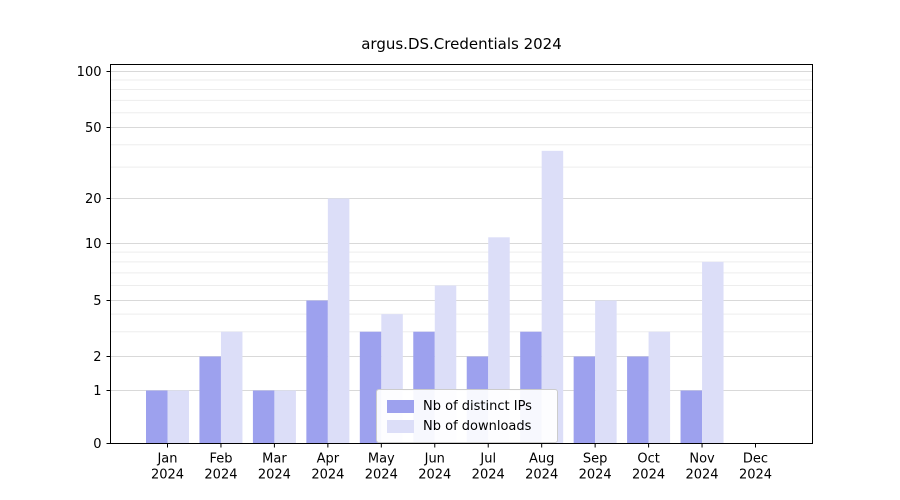  I want to click on legend-item-downloads: Nb of downloads, so click(467, 426).